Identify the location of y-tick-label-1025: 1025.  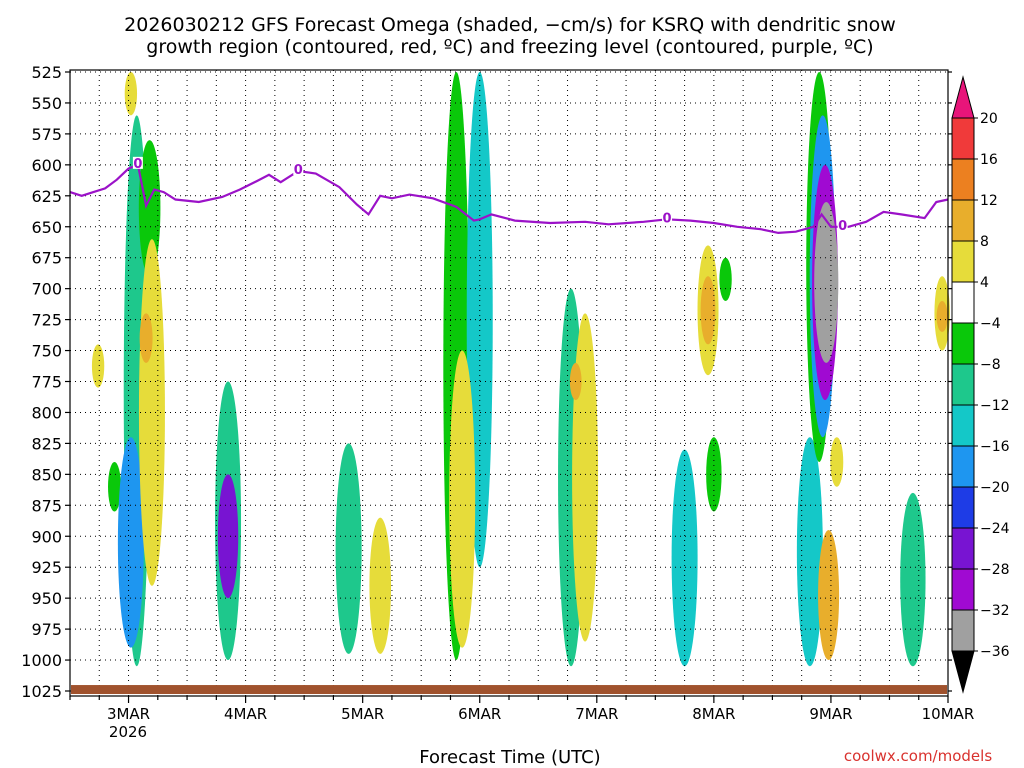
(41, 691).